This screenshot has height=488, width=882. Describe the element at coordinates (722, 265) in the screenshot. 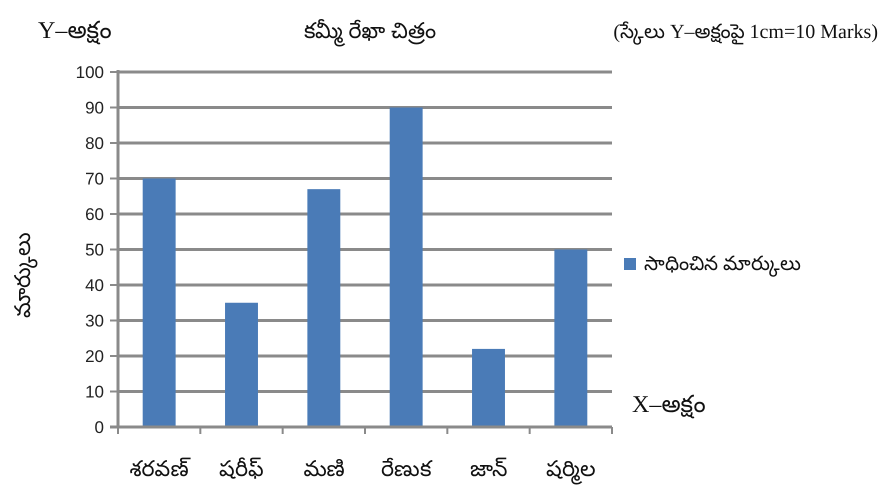

I see `legend-label: సాధించిన మార్కులు` at that location.